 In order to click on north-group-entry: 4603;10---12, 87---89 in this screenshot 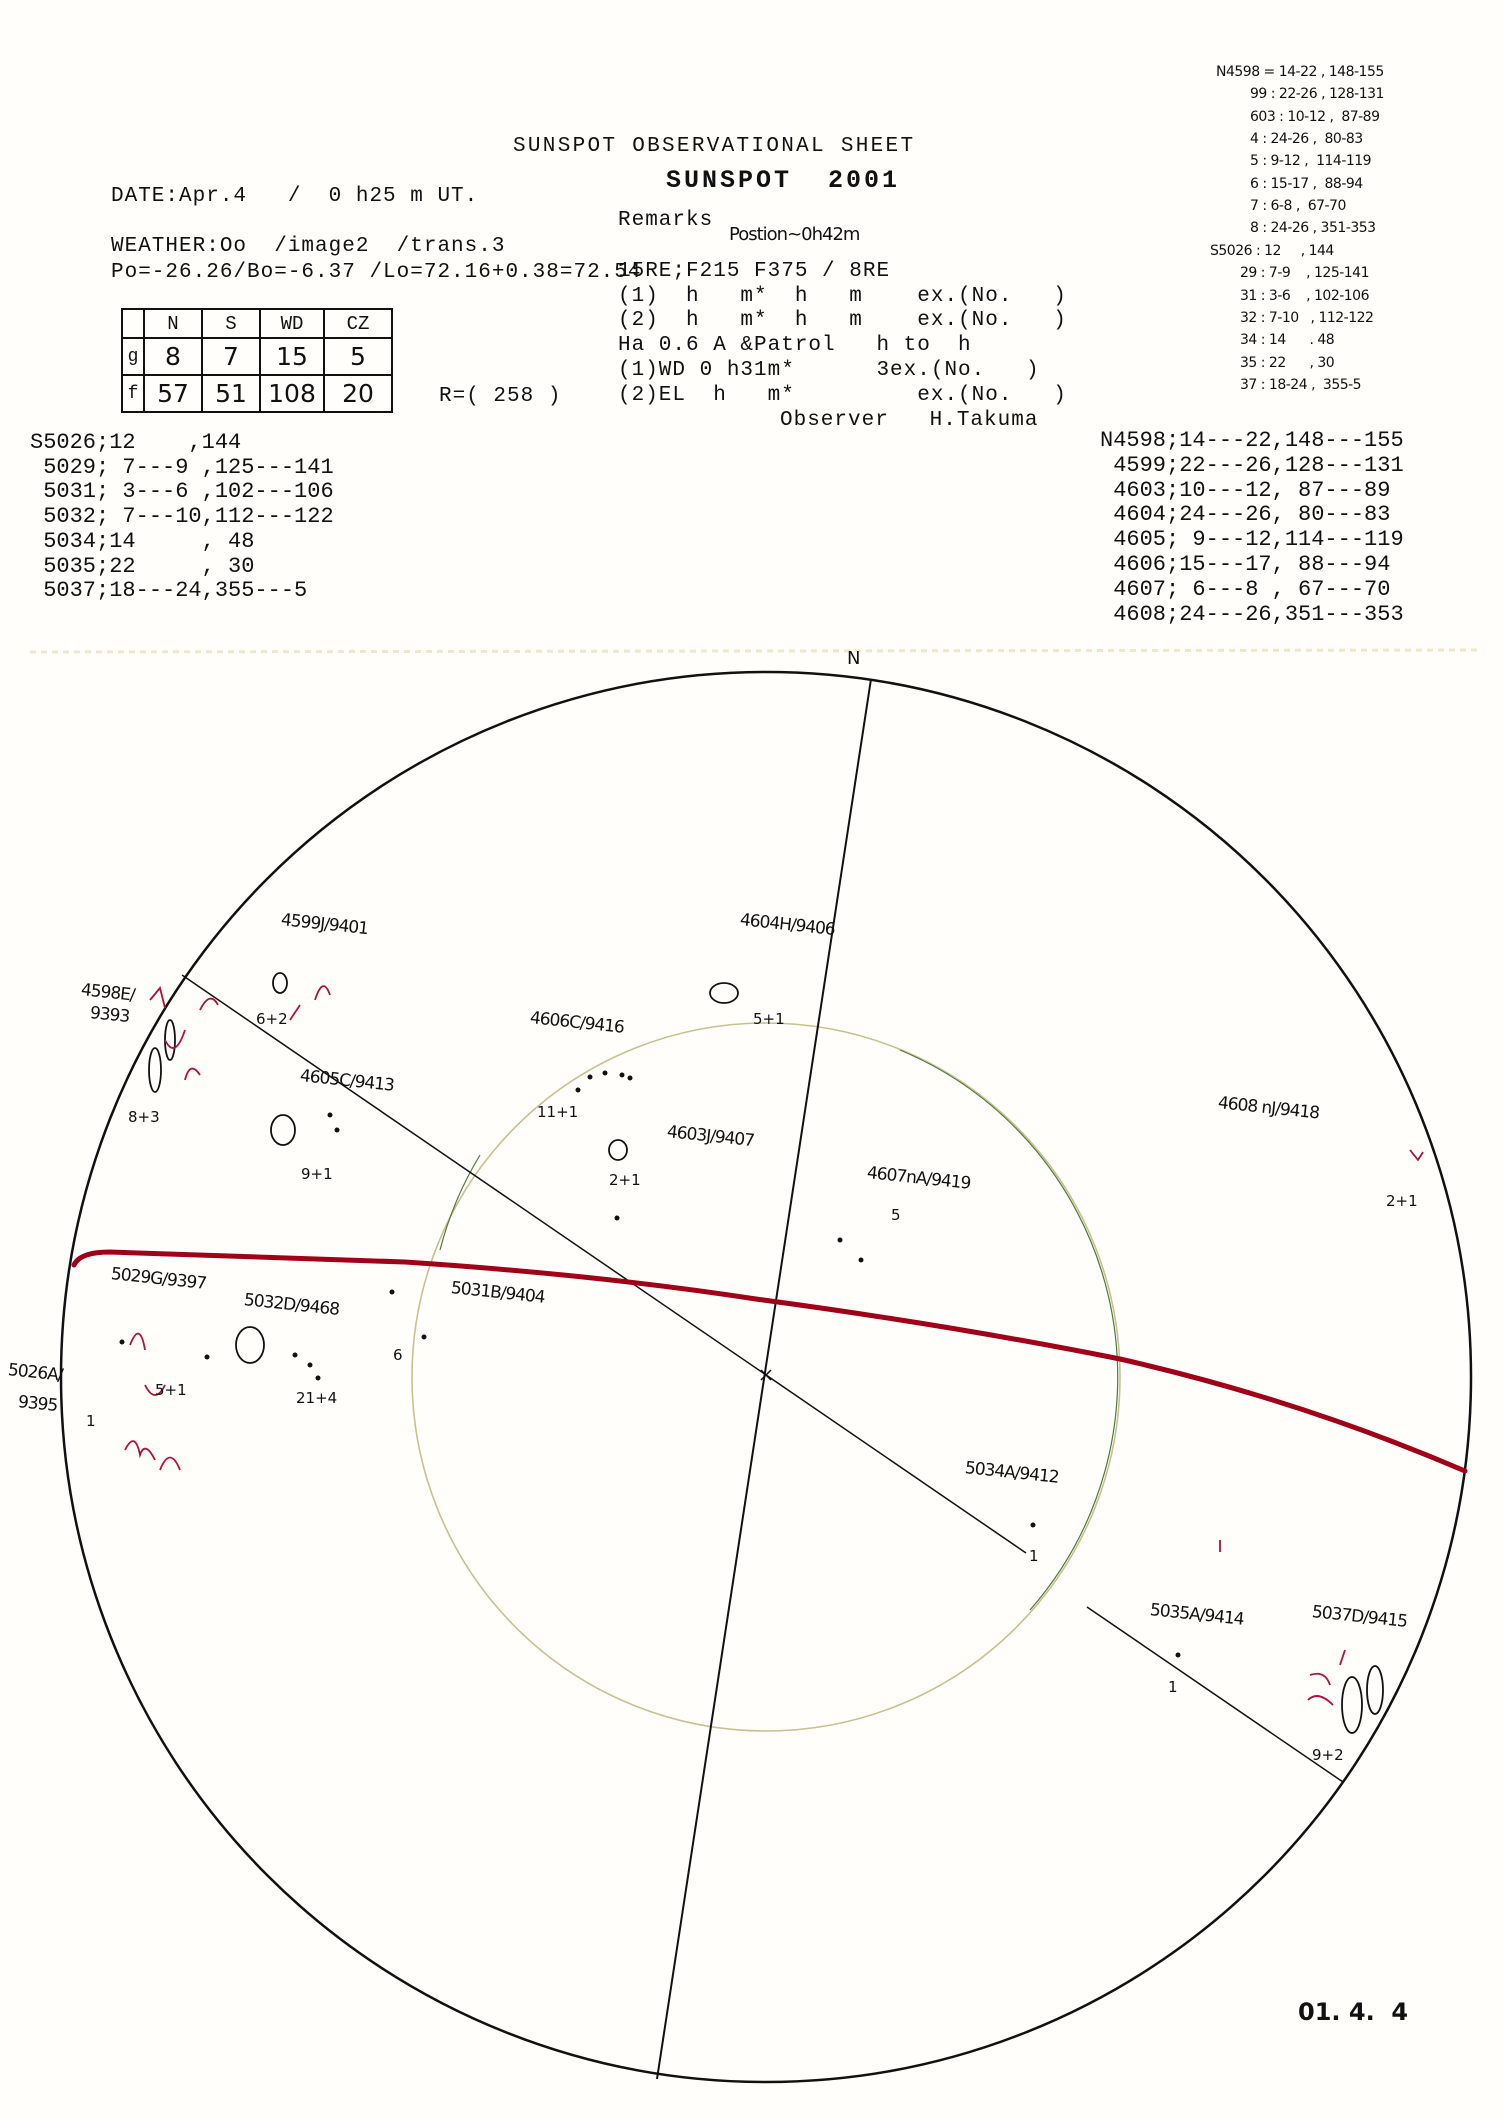, I will do `click(1245, 490)`.